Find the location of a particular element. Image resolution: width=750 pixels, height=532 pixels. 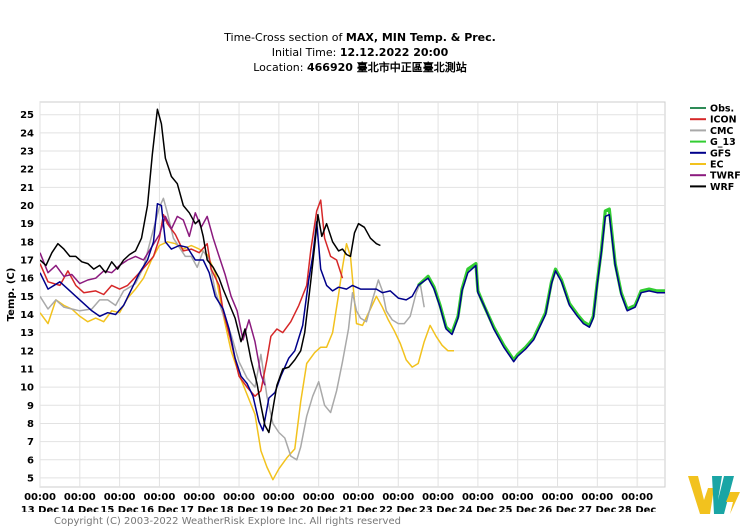

x-tick-date-label: 19 Dec is located at coordinates (279, 508).